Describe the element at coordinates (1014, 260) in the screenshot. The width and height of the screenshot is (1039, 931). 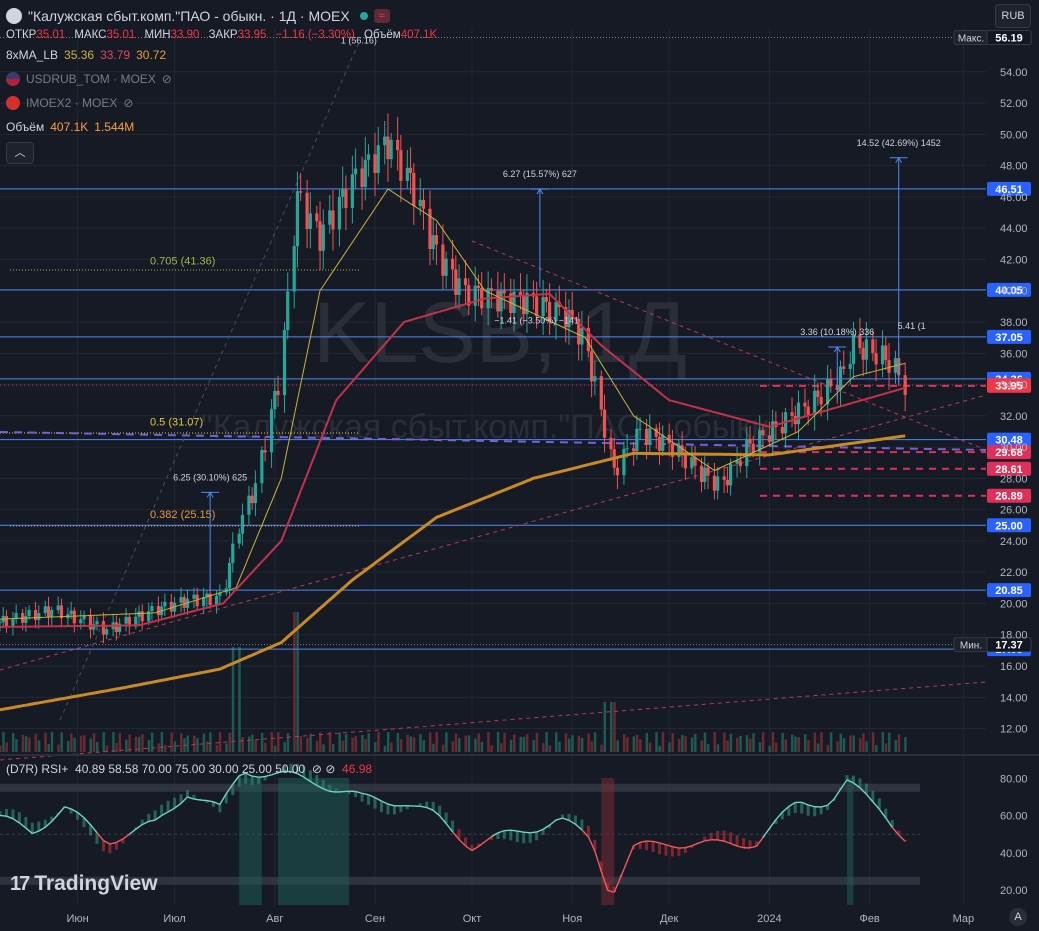
I see `price-tick-label: 42.00` at that location.